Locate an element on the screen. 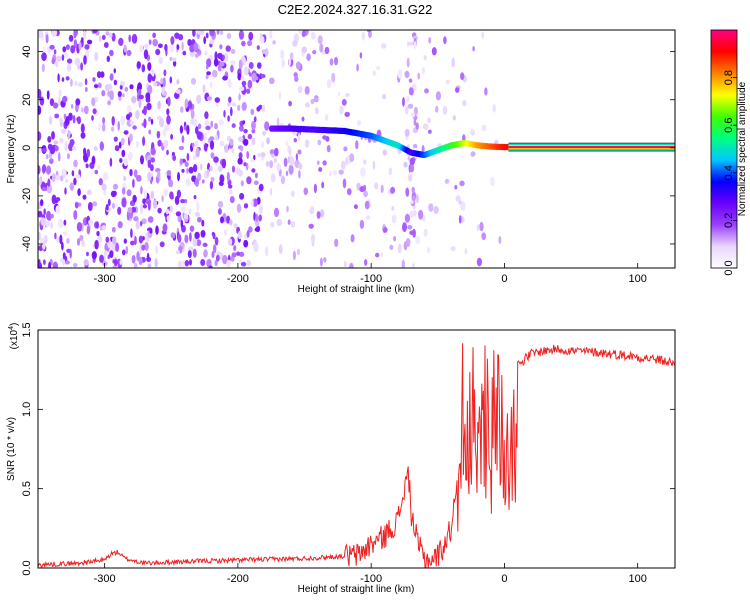 The image size is (750, 600). colorbar-tick-label: 0.8 is located at coordinates (729, 77).